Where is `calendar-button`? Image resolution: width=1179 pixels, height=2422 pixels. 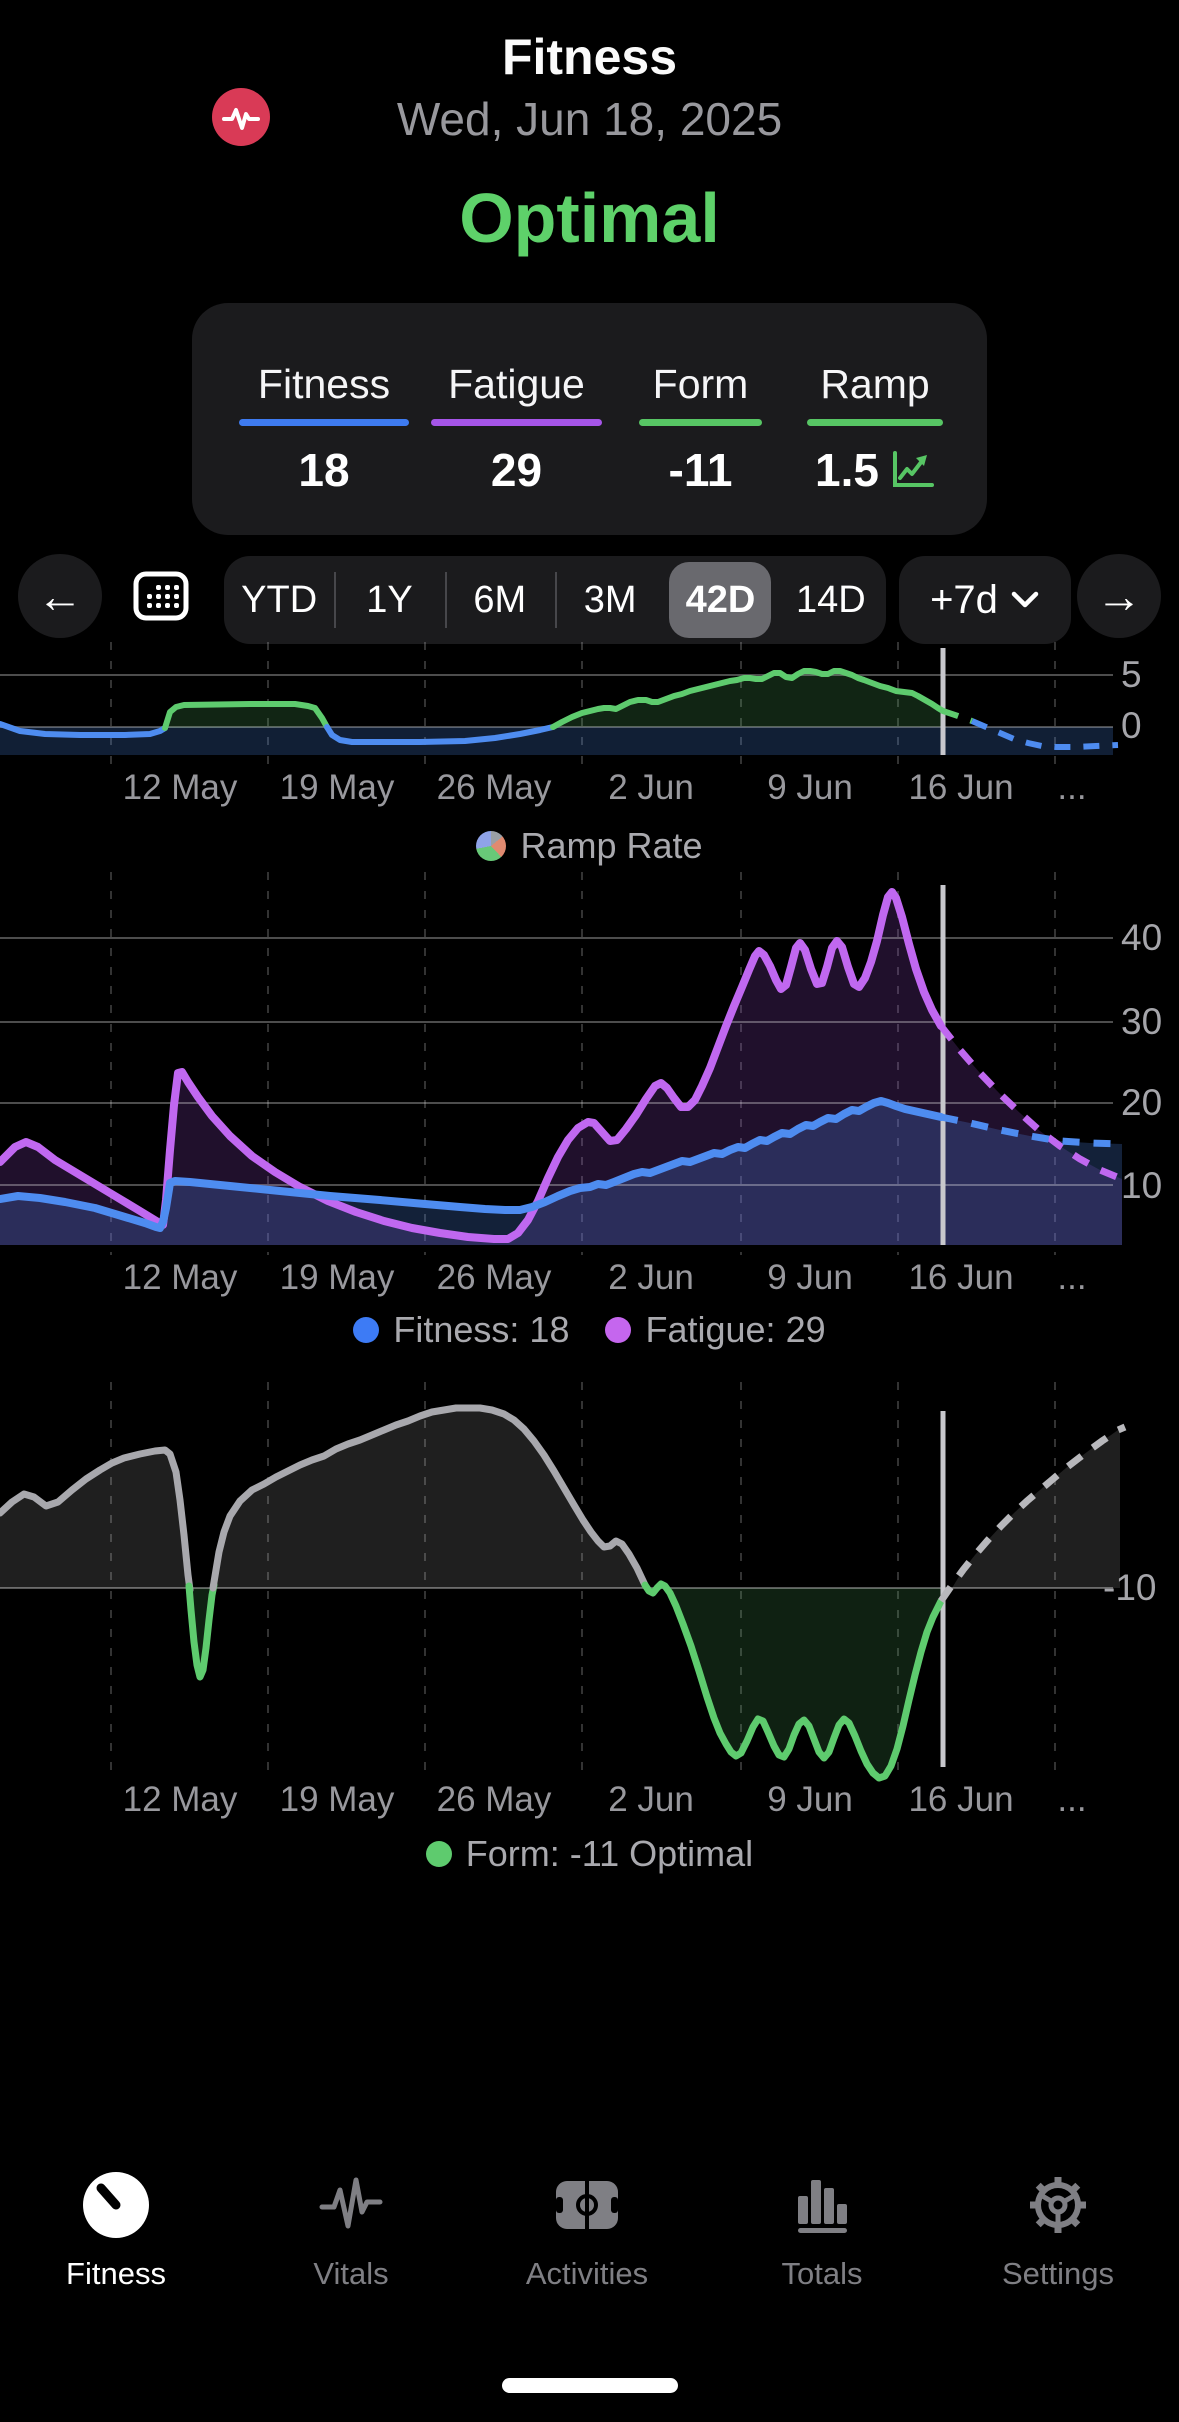 calendar-button is located at coordinates (161, 596).